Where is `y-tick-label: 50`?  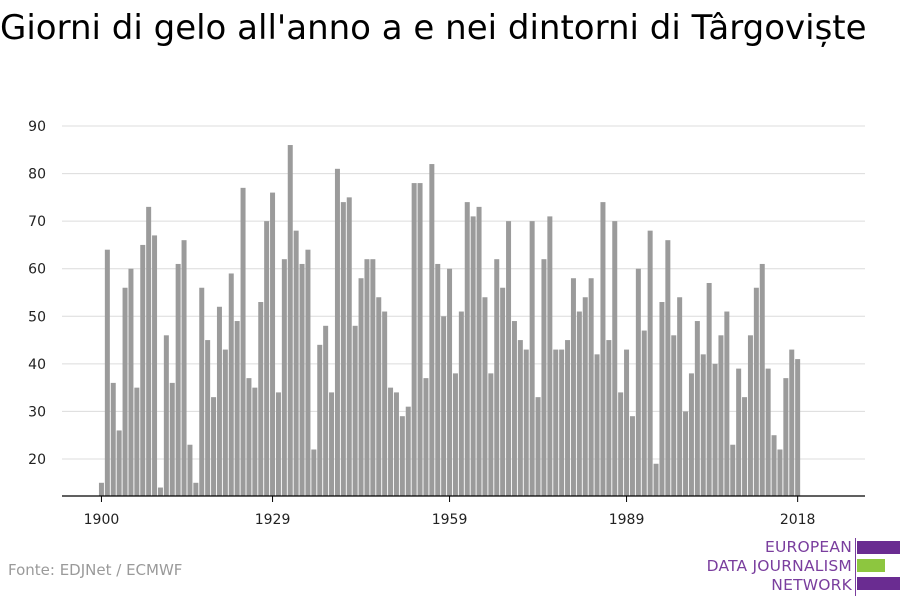
y-tick-label: 50 is located at coordinates (37, 317).